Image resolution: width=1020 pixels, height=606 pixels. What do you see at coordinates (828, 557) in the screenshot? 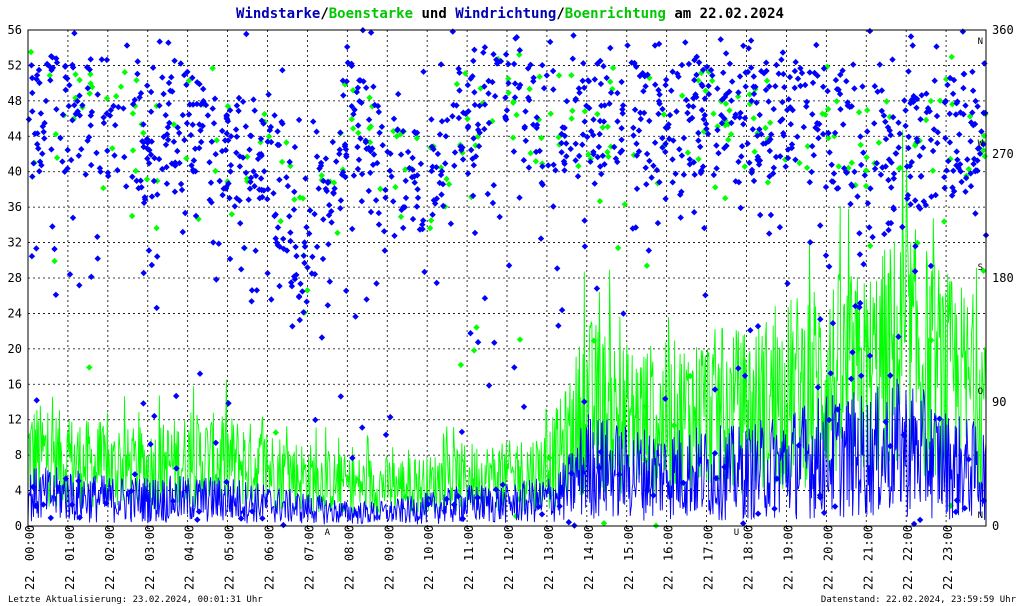
I see `x-tick-label: 22. 20:00` at bounding box center [828, 557].